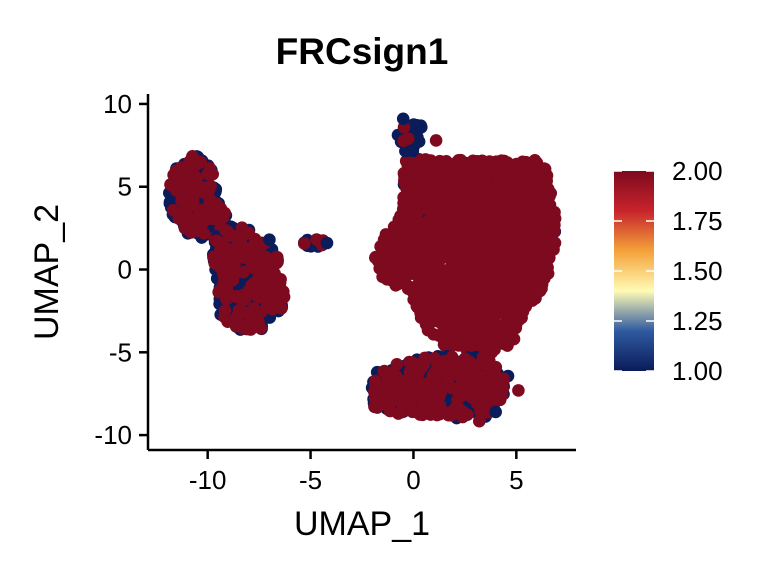  Describe the element at coordinates (125, 270) in the screenshot. I see `y-tick-label: 0` at that location.